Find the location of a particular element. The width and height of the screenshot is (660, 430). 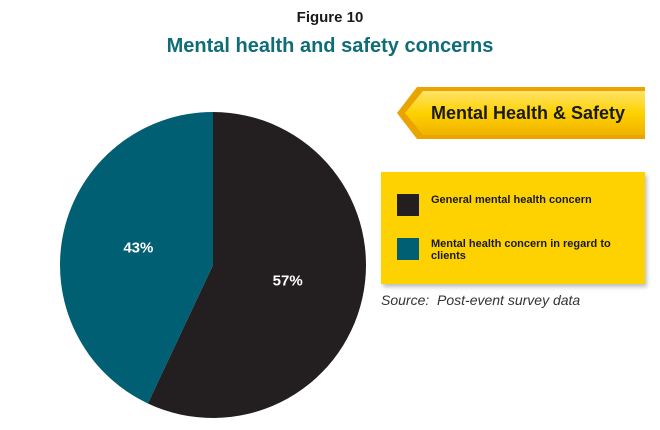

category-banner: Mental Health & Safety is located at coordinates (520, 113).